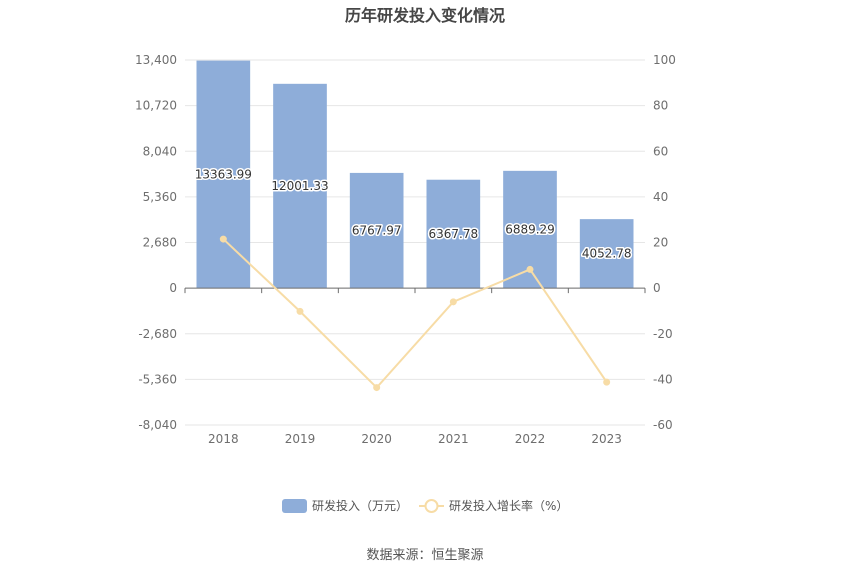  I want to click on growth-line, so click(415, 314).